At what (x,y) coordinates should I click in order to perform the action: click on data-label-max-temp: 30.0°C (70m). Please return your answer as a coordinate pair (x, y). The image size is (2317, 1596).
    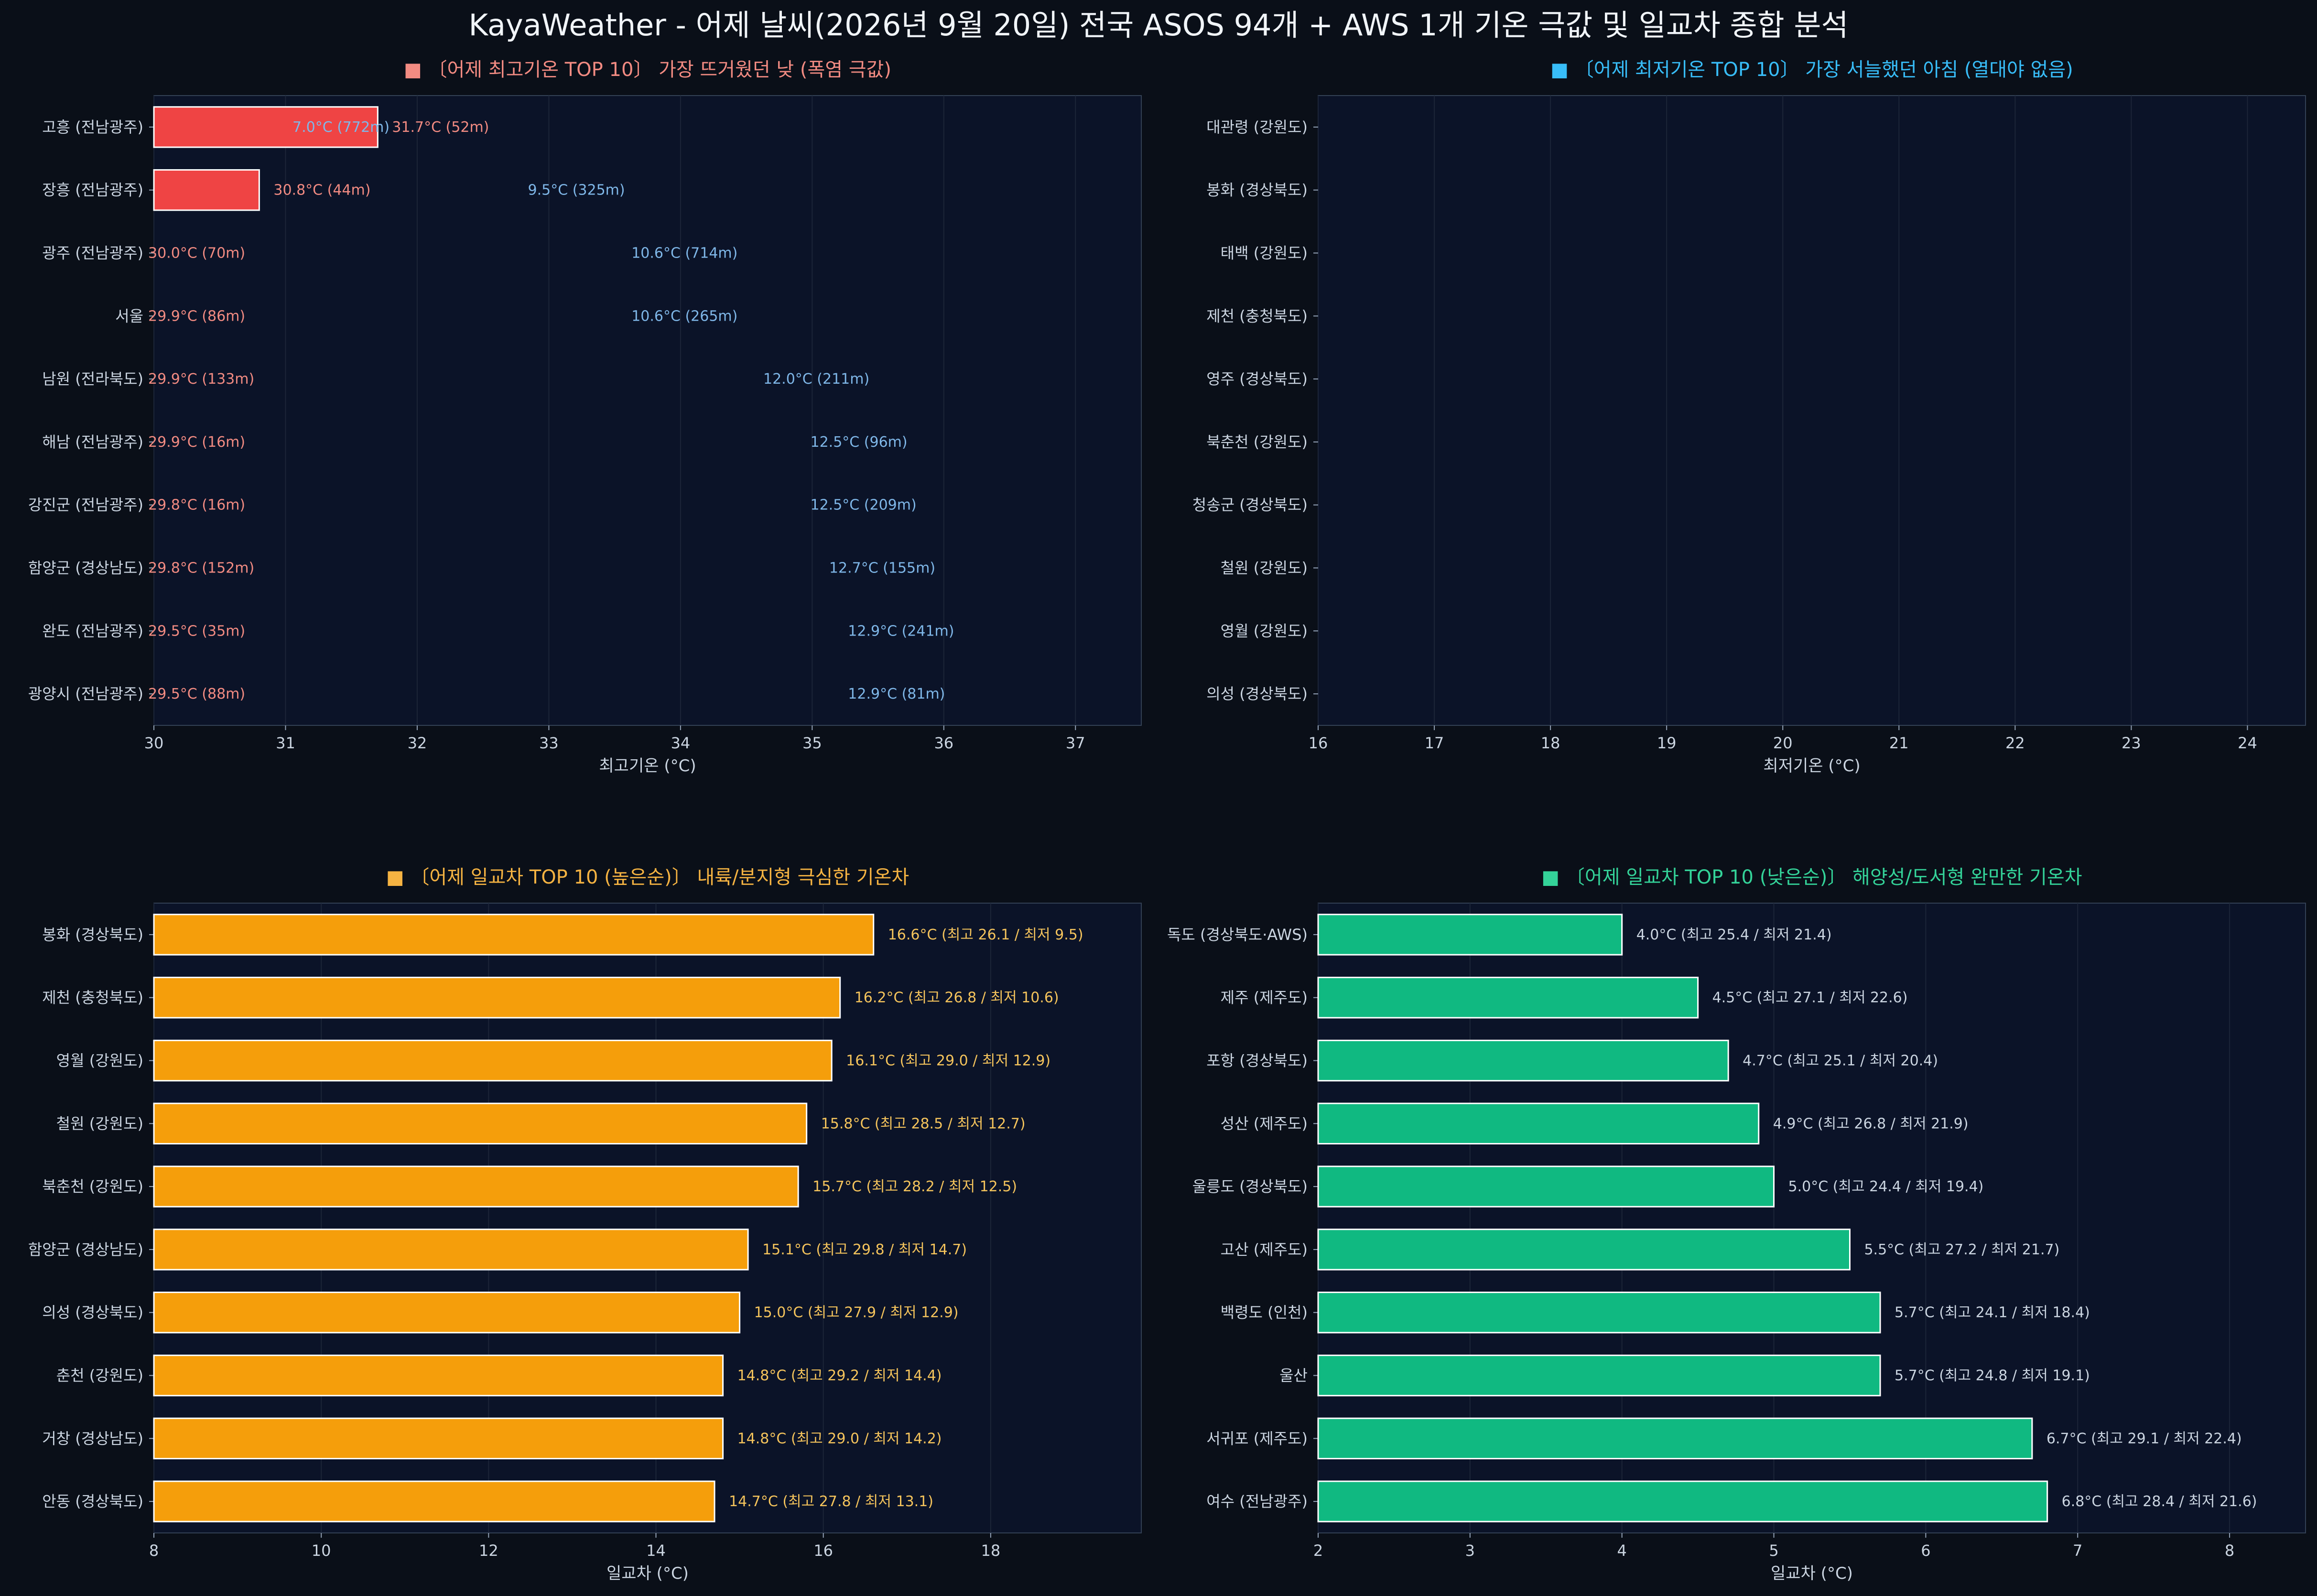
    Looking at the image, I should click on (197, 254).